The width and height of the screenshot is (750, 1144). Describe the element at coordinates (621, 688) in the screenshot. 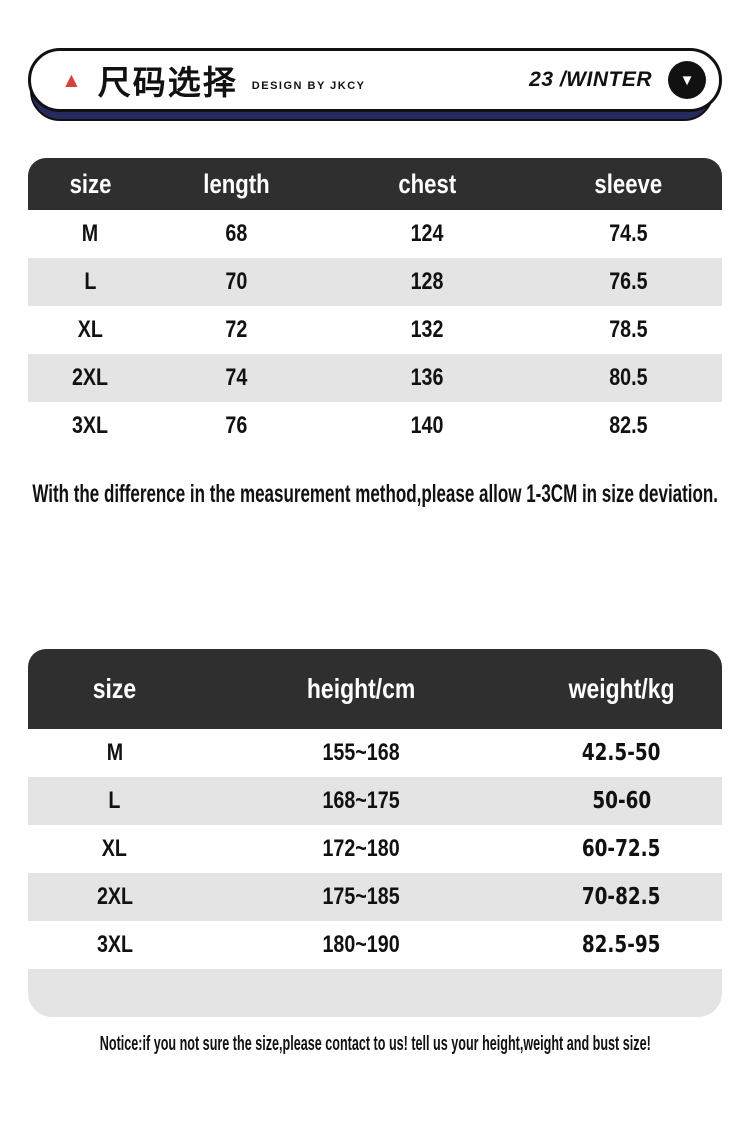

I see `column-header-weight: weight/kg` at that location.